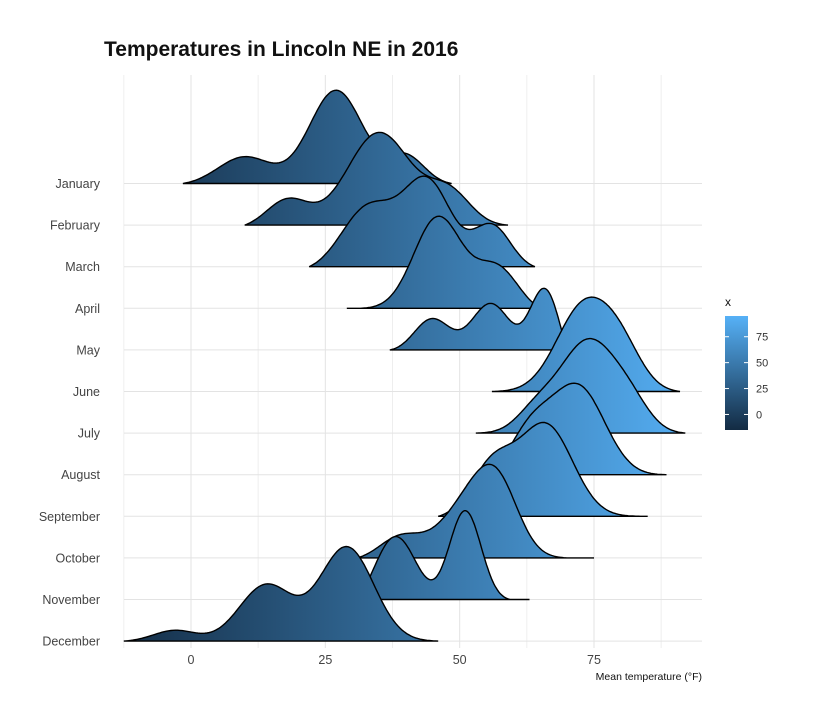  Describe the element at coordinates (394, 660) in the screenshot. I see `x-tick-labels: 0 25 50 75` at that location.